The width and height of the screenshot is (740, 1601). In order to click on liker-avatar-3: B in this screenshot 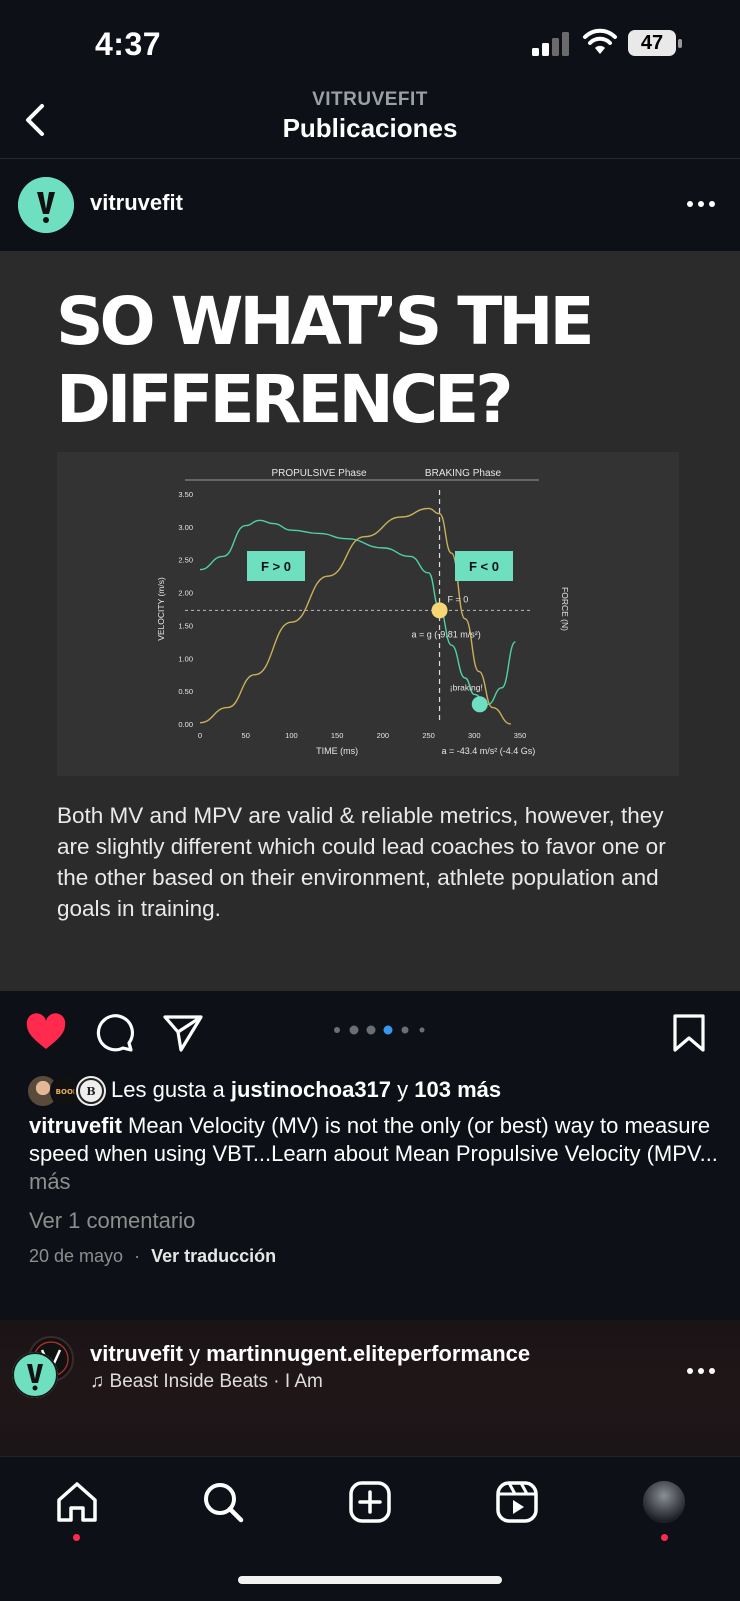, I will do `click(91, 1091)`.